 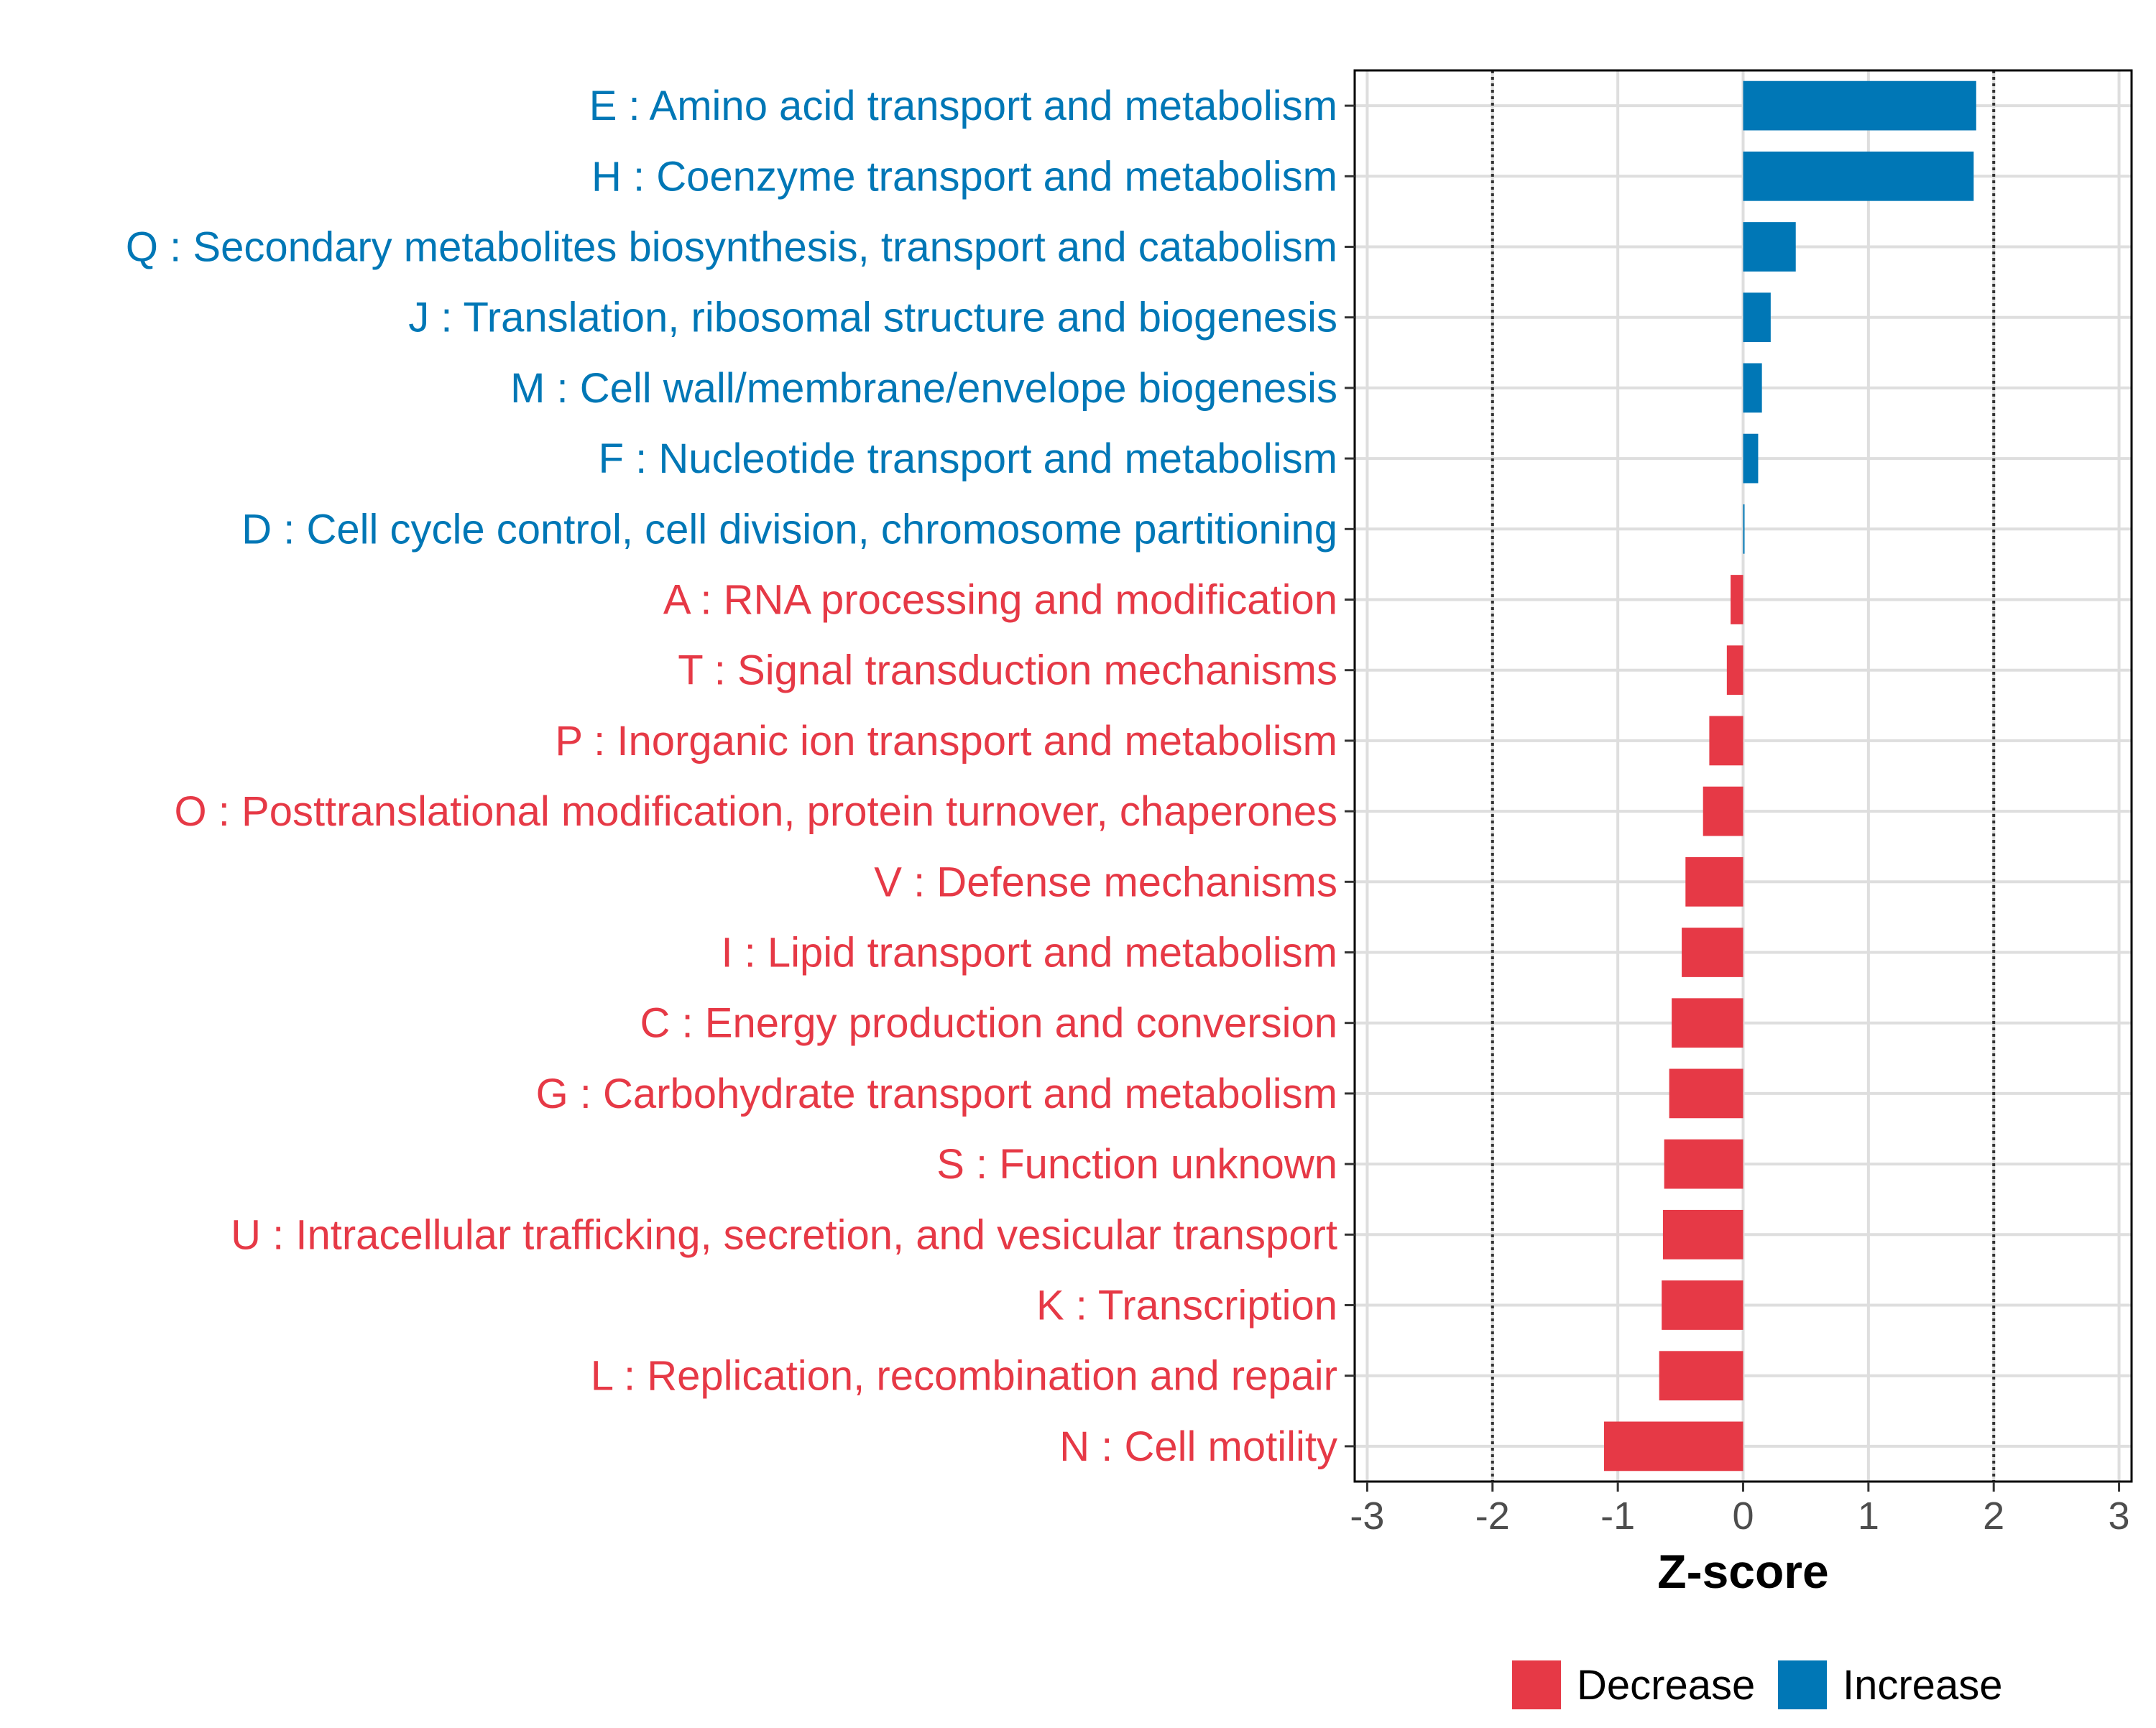 I want to click on x-tick-label-1: -2, so click(x=1492, y=1516).